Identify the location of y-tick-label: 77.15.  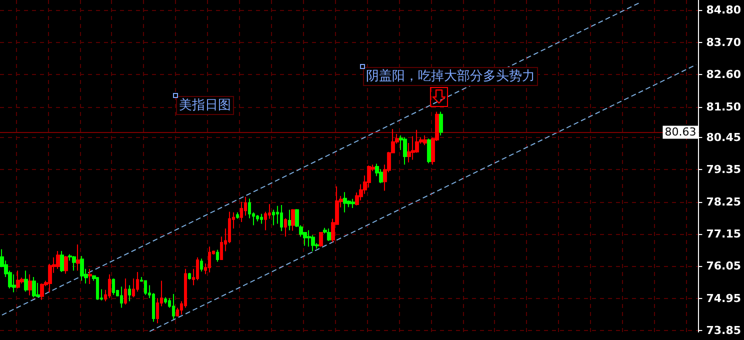
(724, 234).